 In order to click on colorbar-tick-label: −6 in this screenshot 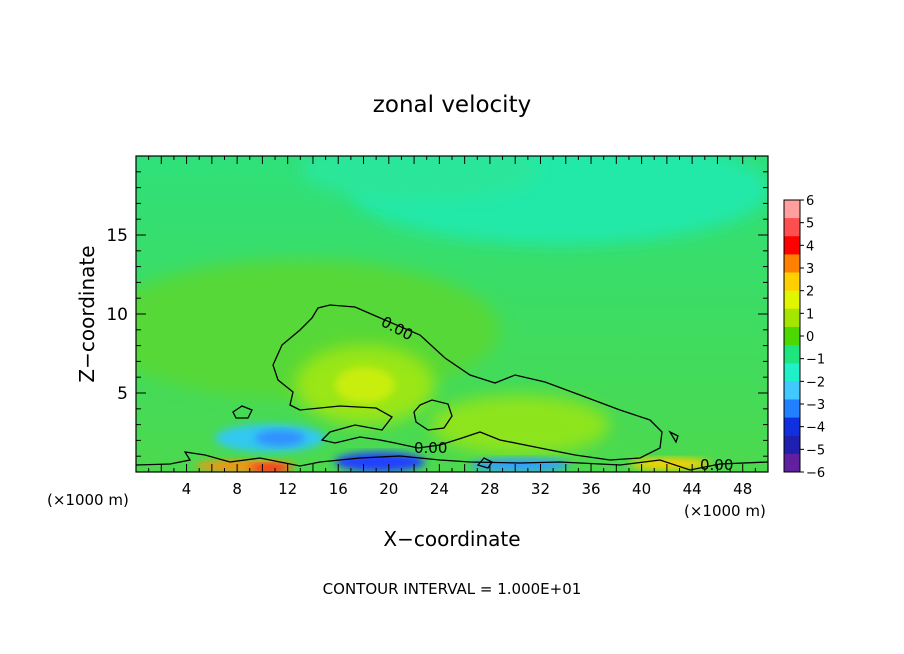, I will do `click(815, 473)`.